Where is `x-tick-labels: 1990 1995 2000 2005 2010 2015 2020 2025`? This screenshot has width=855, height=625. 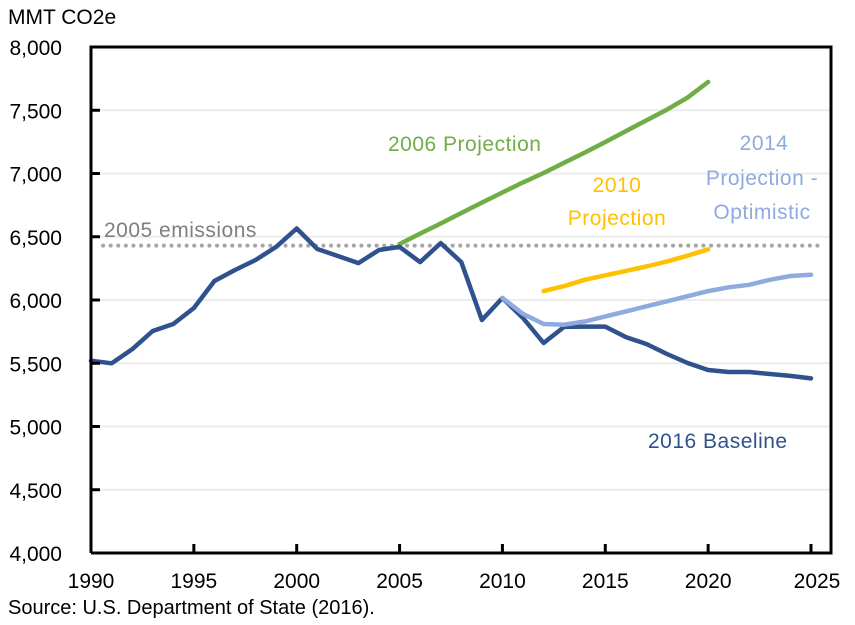 x-tick-labels: 1990 1995 2000 2005 2010 2015 2020 2025 is located at coordinates (454, 581).